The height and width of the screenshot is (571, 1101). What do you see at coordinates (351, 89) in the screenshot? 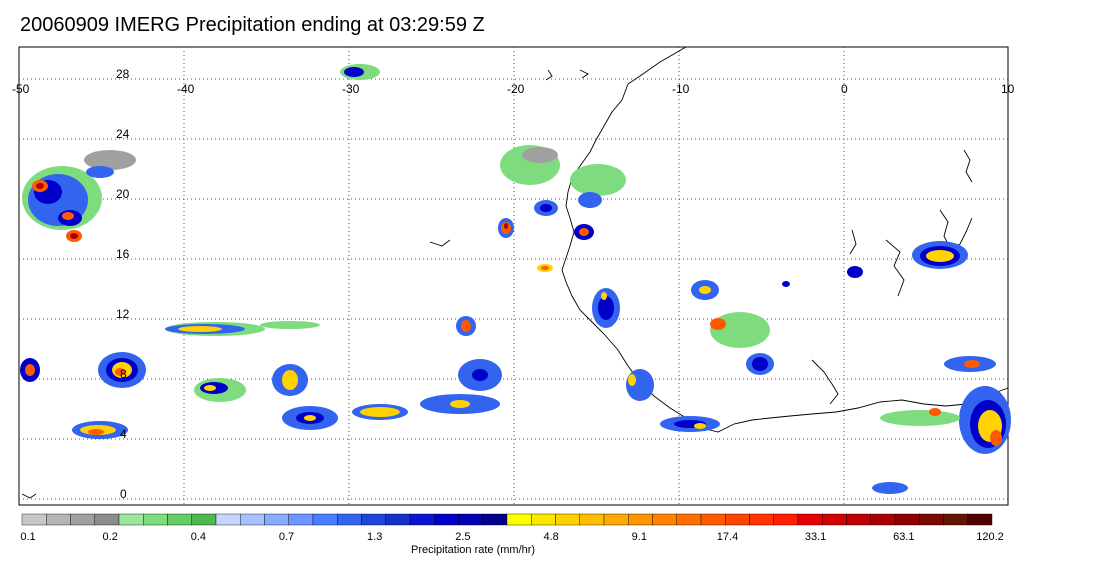
I see `lon-label: -30` at bounding box center [351, 89].